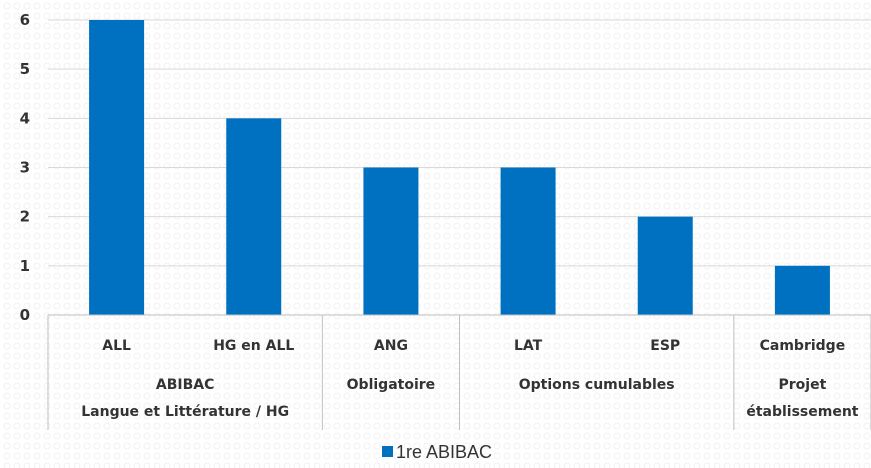 The image size is (871, 468). What do you see at coordinates (25, 118) in the screenshot?
I see `y-tick-label: 4` at bounding box center [25, 118].